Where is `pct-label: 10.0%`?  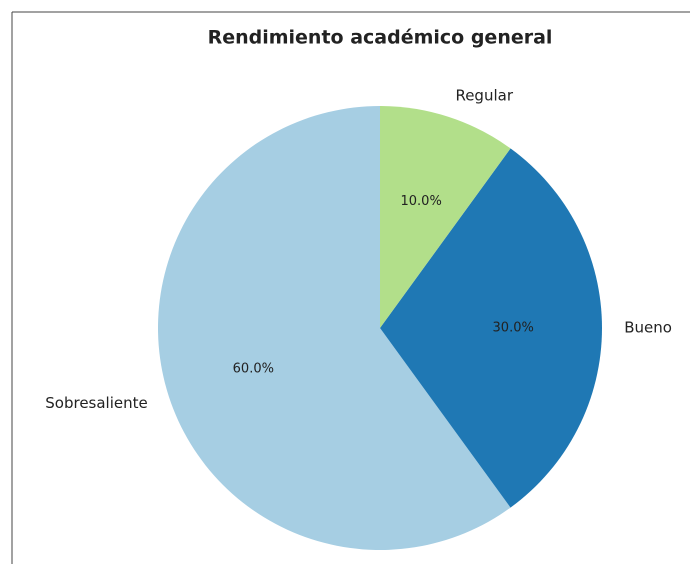
pct-label: 10.0% is located at coordinates (421, 201).